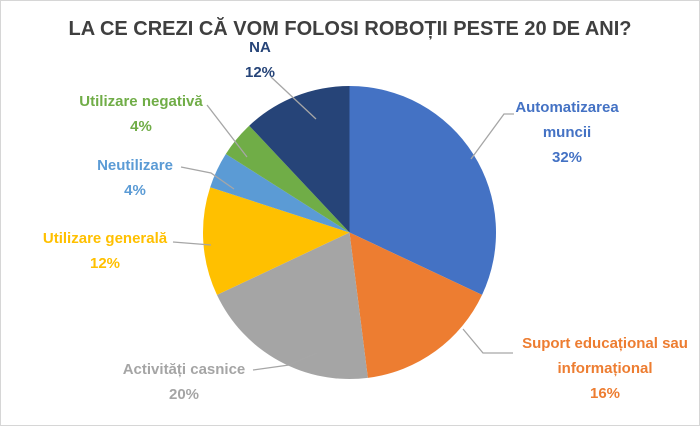 Image resolution: width=700 pixels, height=426 pixels. I want to click on callout-percent: 32%, so click(567, 157).